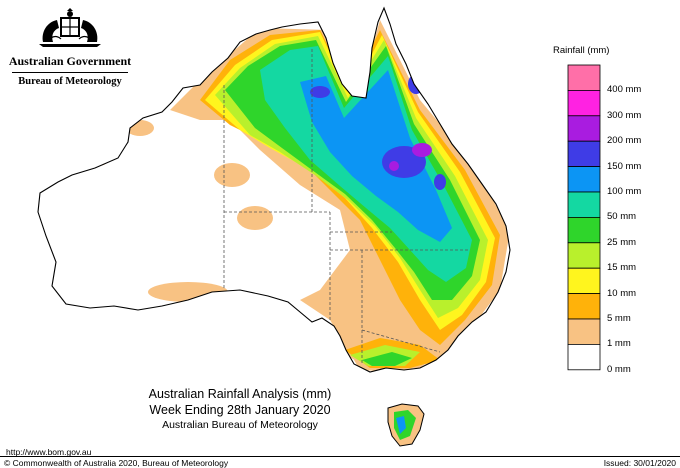  What do you see at coordinates (622, 268) in the screenshot?
I see `legend-label: 15 mm` at bounding box center [622, 268].